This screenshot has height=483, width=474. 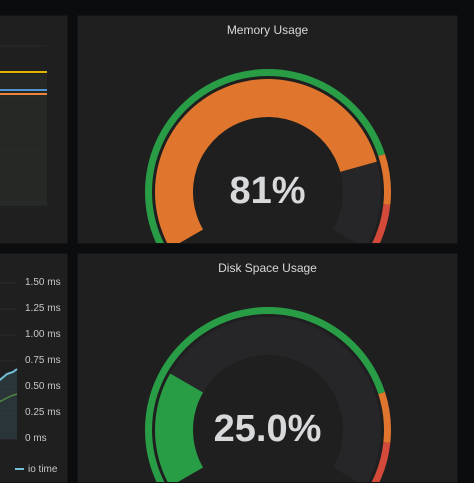 What do you see at coordinates (43, 282) in the screenshot?
I see `y-tick-1: 1.50 ms` at bounding box center [43, 282].